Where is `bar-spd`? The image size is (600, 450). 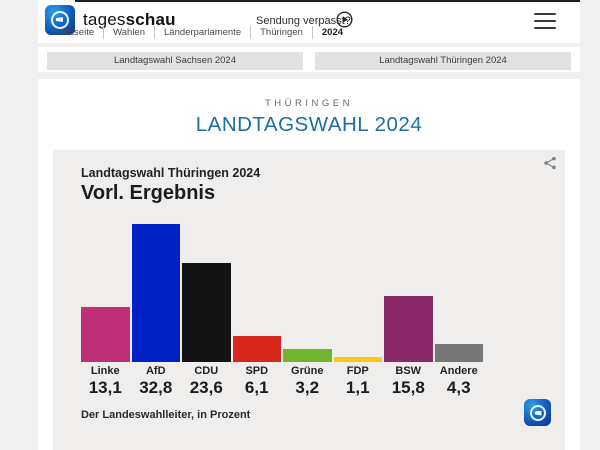 bar-spd is located at coordinates (256, 349).